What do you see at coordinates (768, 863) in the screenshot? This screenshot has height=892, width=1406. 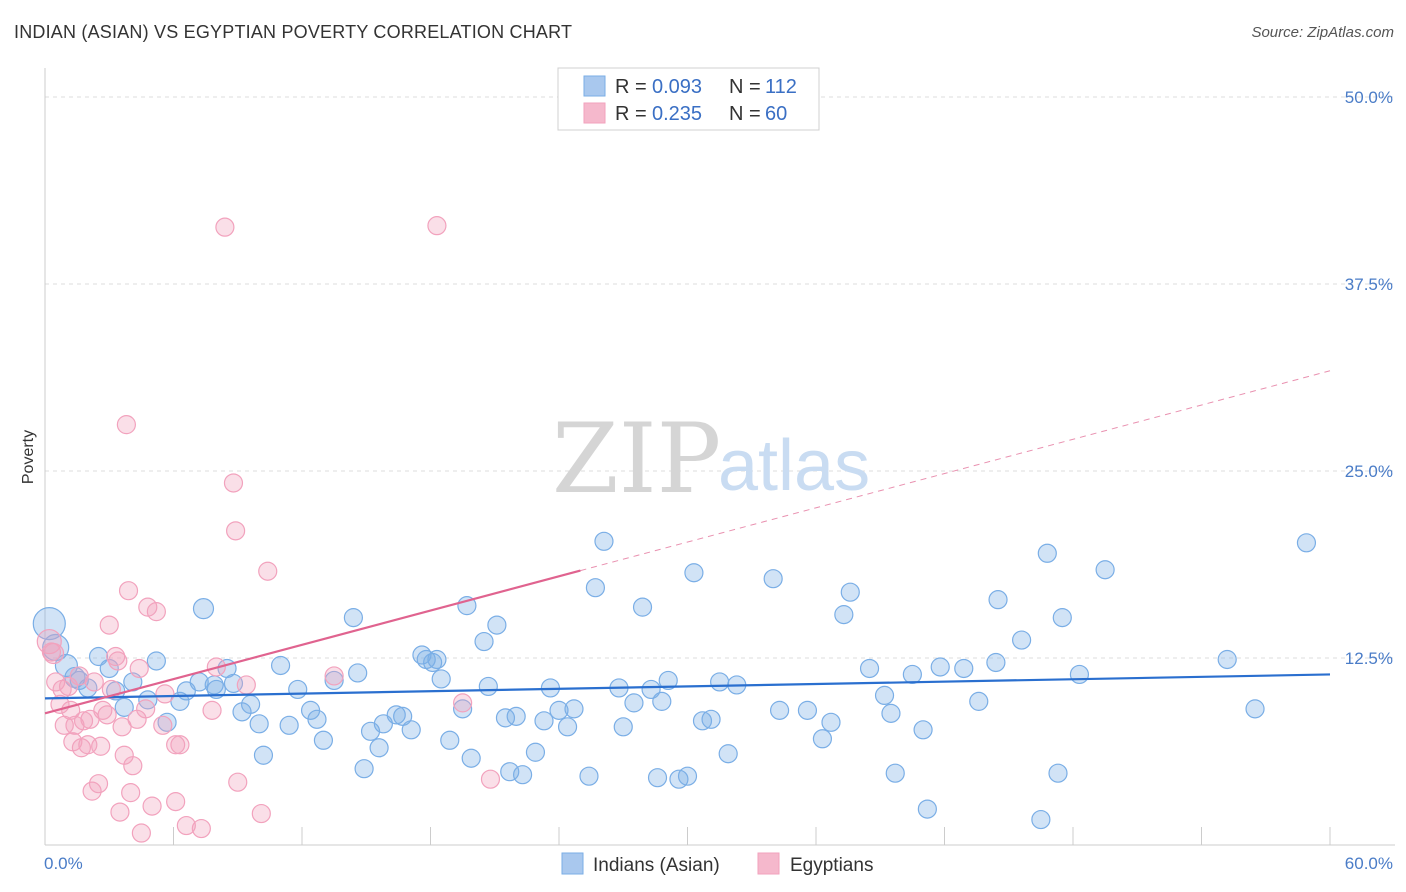 I see `bottom-legend-swatch-egyptians` at bounding box center [768, 863].